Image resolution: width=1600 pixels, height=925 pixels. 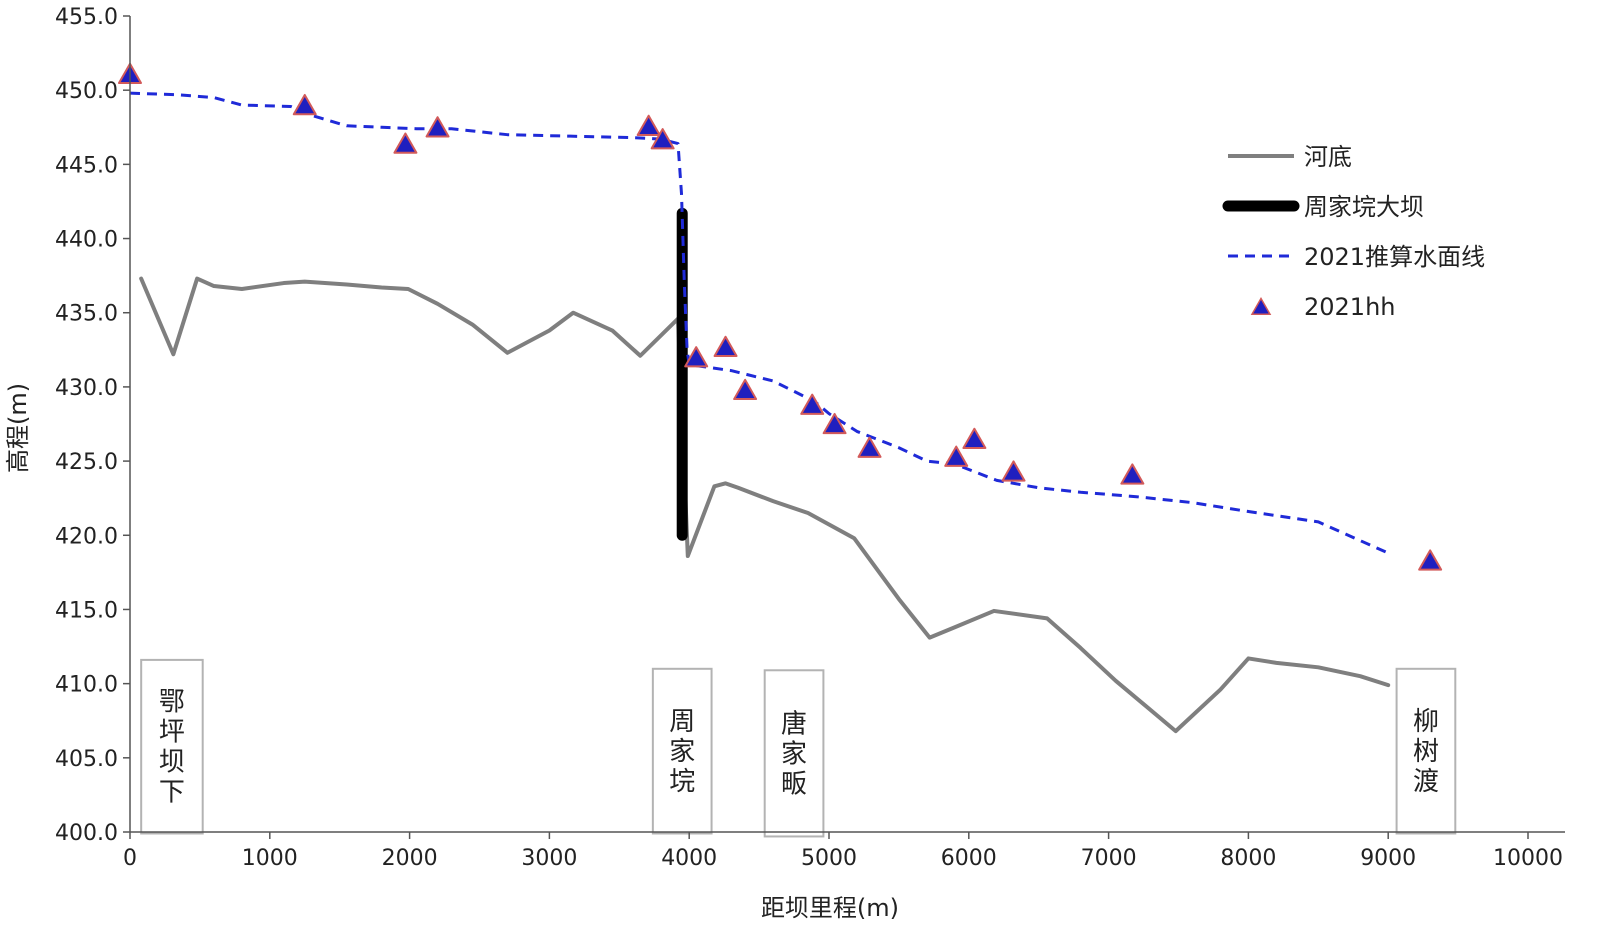 What do you see at coordinates (270, 858) in the screenshot?
I see `x-tick-label: 1000` at bounding box center [270, 858].